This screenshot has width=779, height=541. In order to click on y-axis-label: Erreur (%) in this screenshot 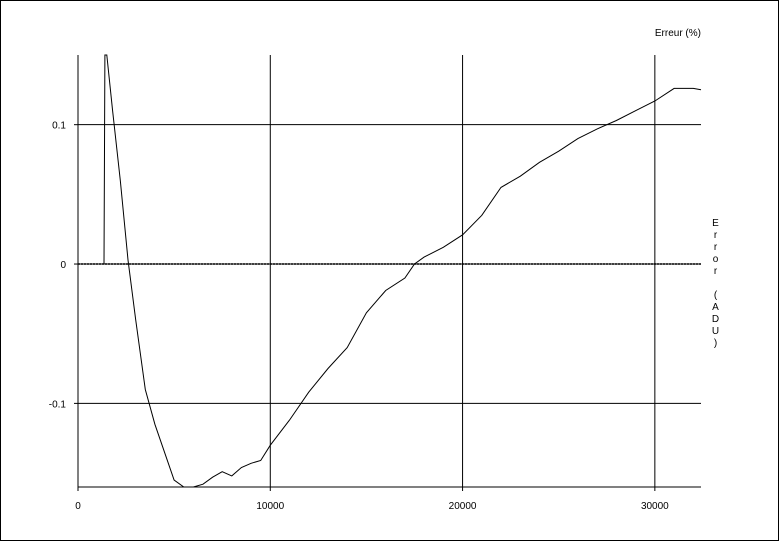, I will do `click(678, 33)`.